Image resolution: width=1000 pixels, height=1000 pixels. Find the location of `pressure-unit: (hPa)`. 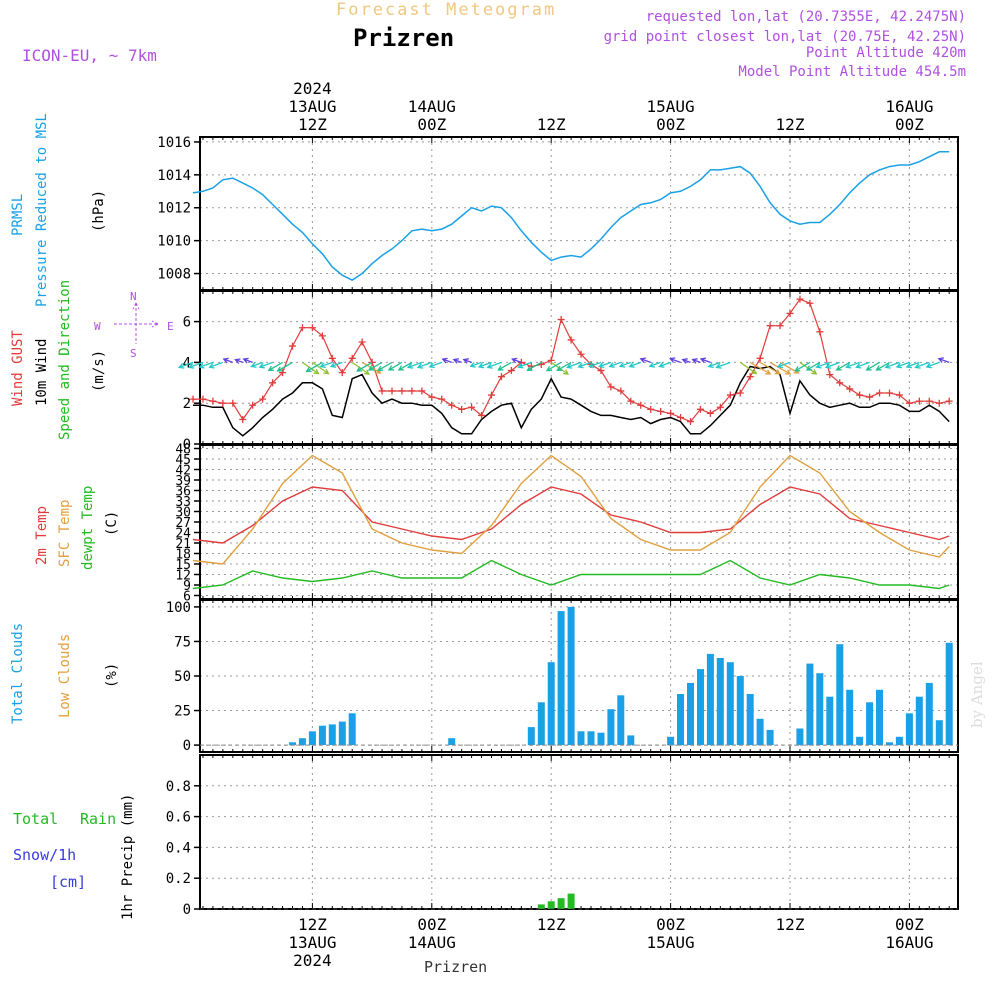

pressure-unit: (hPa) is located at coordinates (99, 210).